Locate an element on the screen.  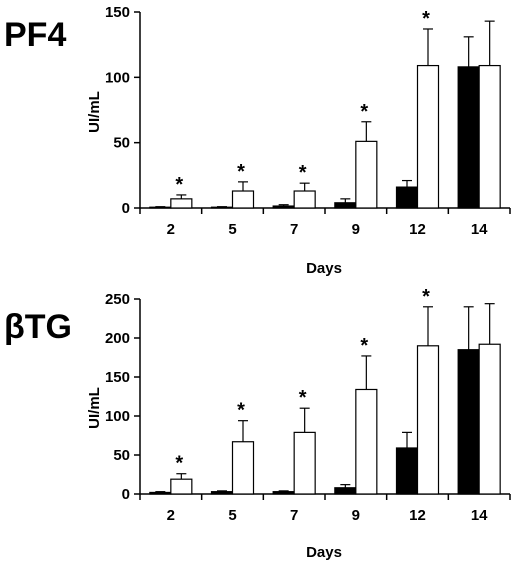
panel-label: PF4 is located at coordinates (35, 35).